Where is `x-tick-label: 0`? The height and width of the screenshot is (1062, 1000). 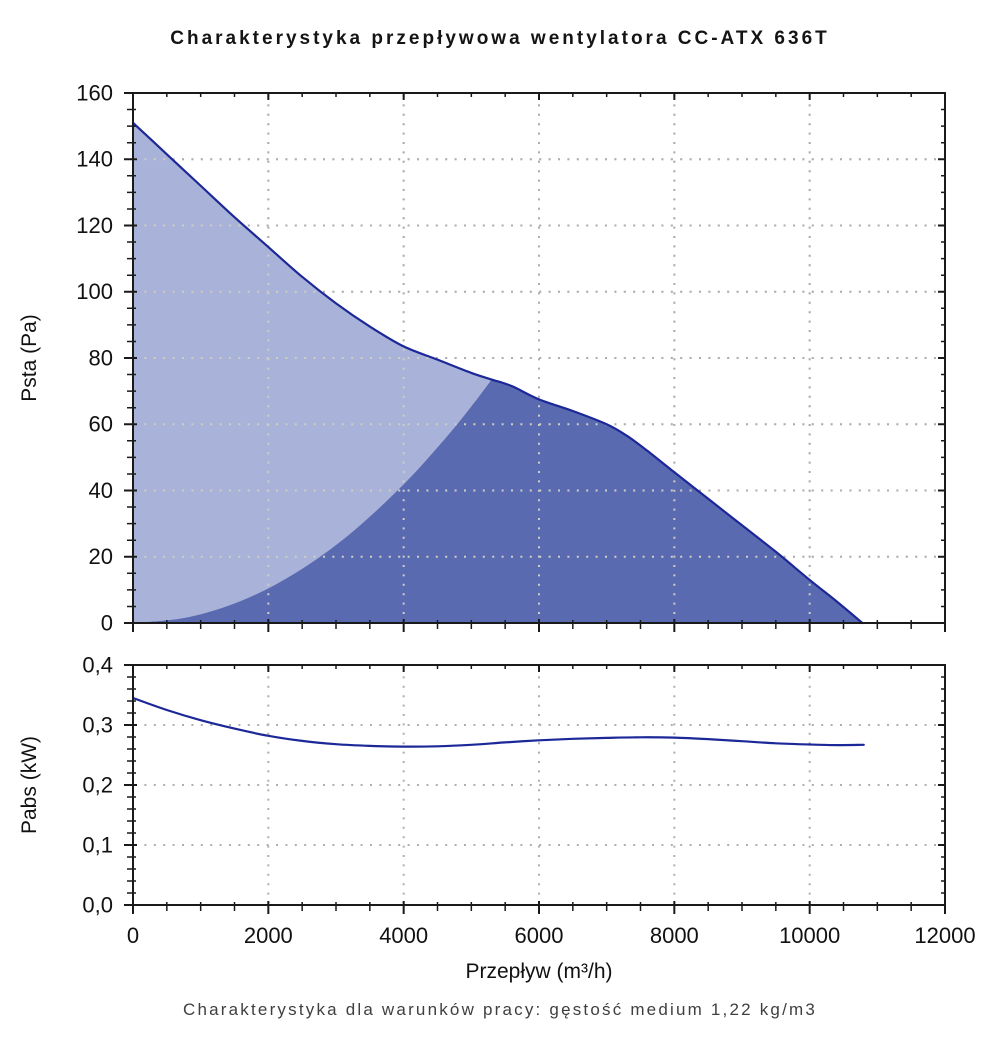
x-tick-label: 0 is located at coordinates (133, 935).